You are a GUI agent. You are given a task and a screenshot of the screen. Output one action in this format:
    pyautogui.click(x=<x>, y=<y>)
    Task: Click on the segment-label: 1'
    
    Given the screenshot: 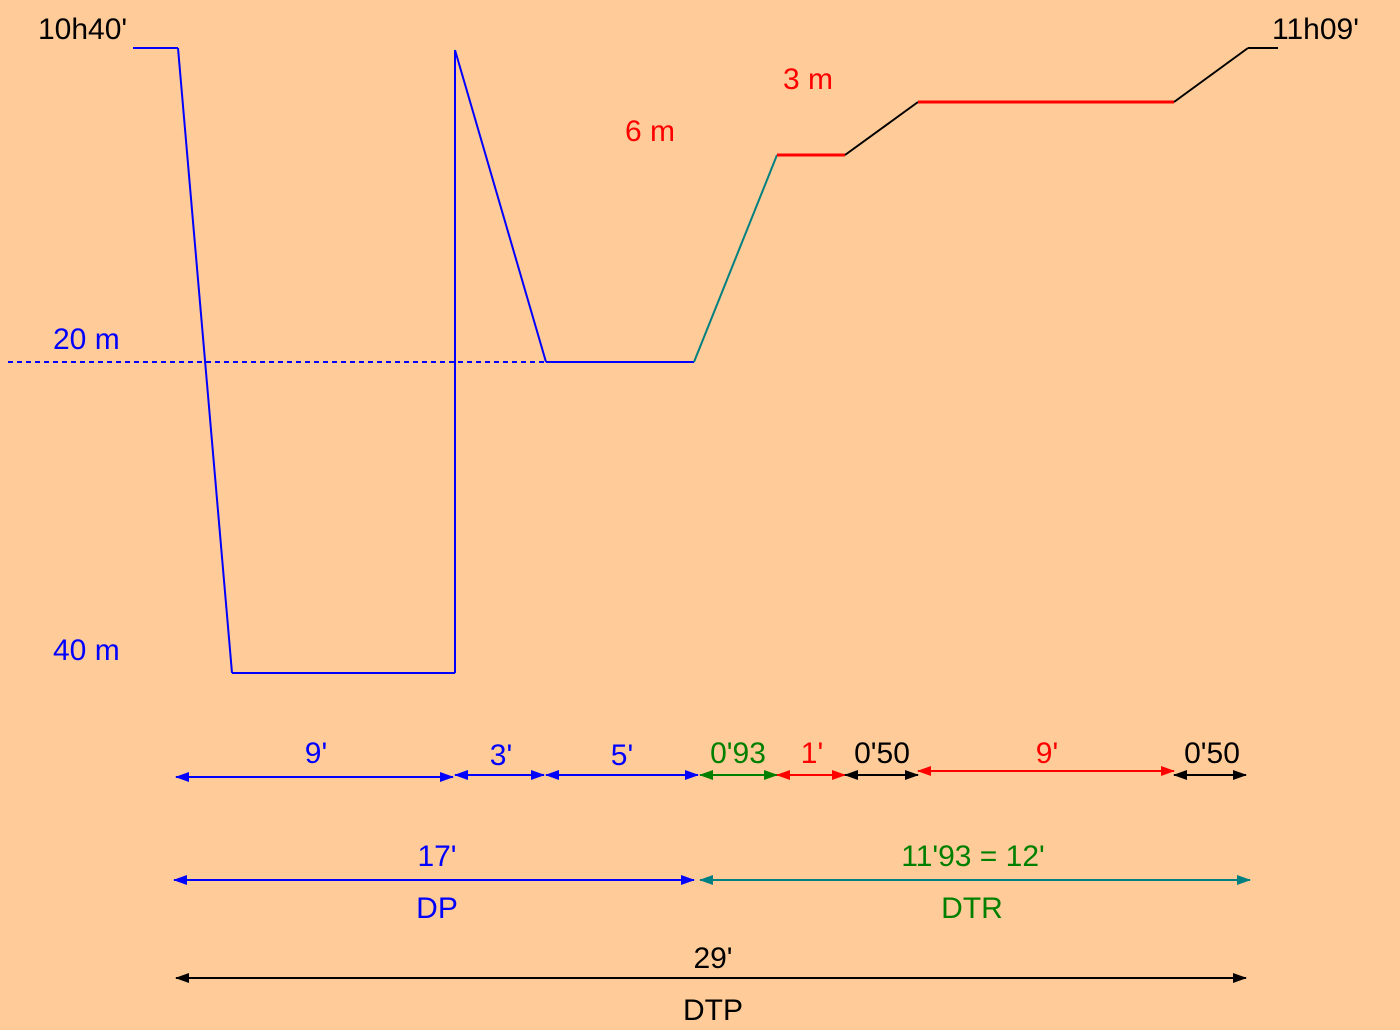 What is the action you would take?
    pyautogui.click(x=812, y=753)
    